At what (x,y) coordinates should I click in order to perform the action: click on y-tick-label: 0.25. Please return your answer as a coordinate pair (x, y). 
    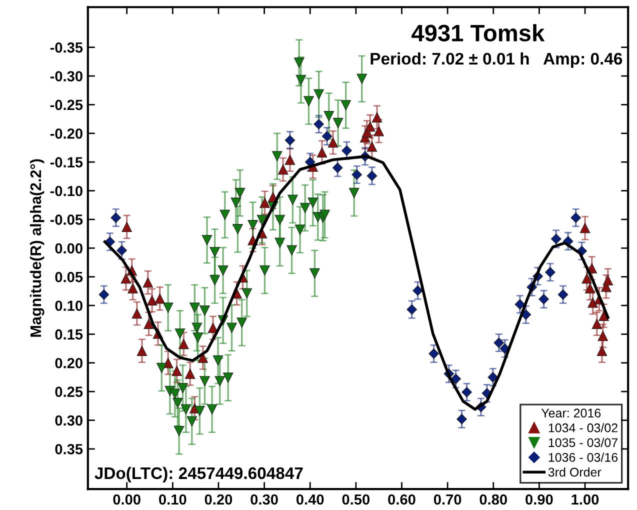
    Looking at the image, I should click on (69, 391).